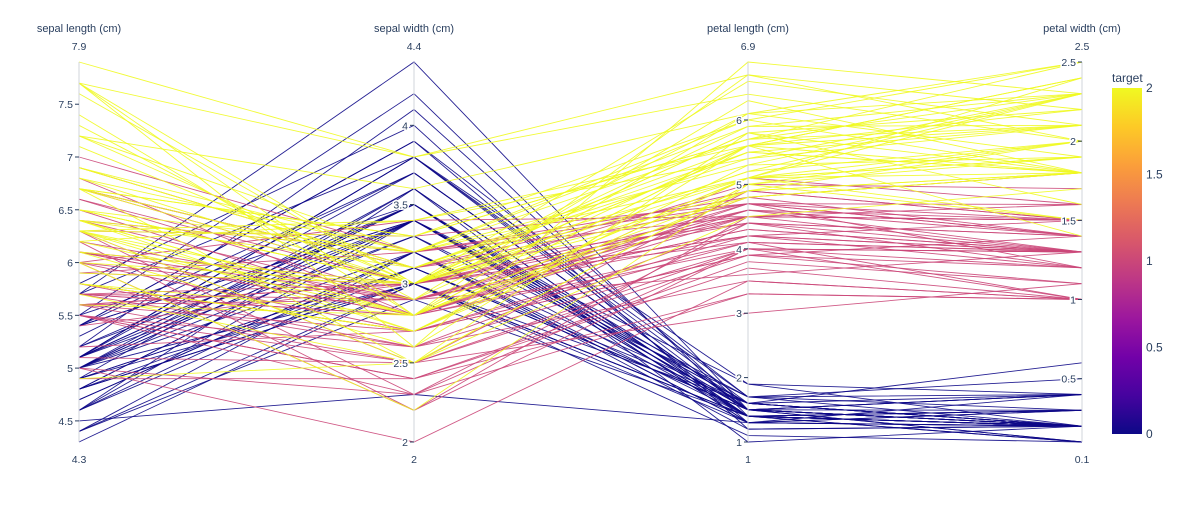 The image size is (1184, 525). What do you see at coordinates (79, 29) in the screenshot?
I see `axis-title: sepal length (cm)` at bounding box center [79, 29].